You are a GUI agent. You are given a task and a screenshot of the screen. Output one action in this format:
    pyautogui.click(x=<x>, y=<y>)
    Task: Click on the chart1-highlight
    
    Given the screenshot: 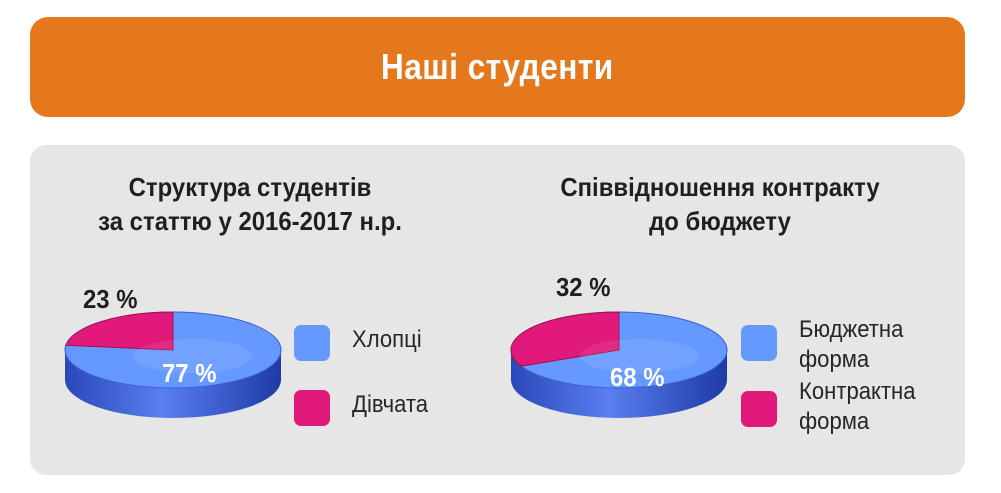 What is the action you would take?
    pyautogui.click(x=193, y=356)
    